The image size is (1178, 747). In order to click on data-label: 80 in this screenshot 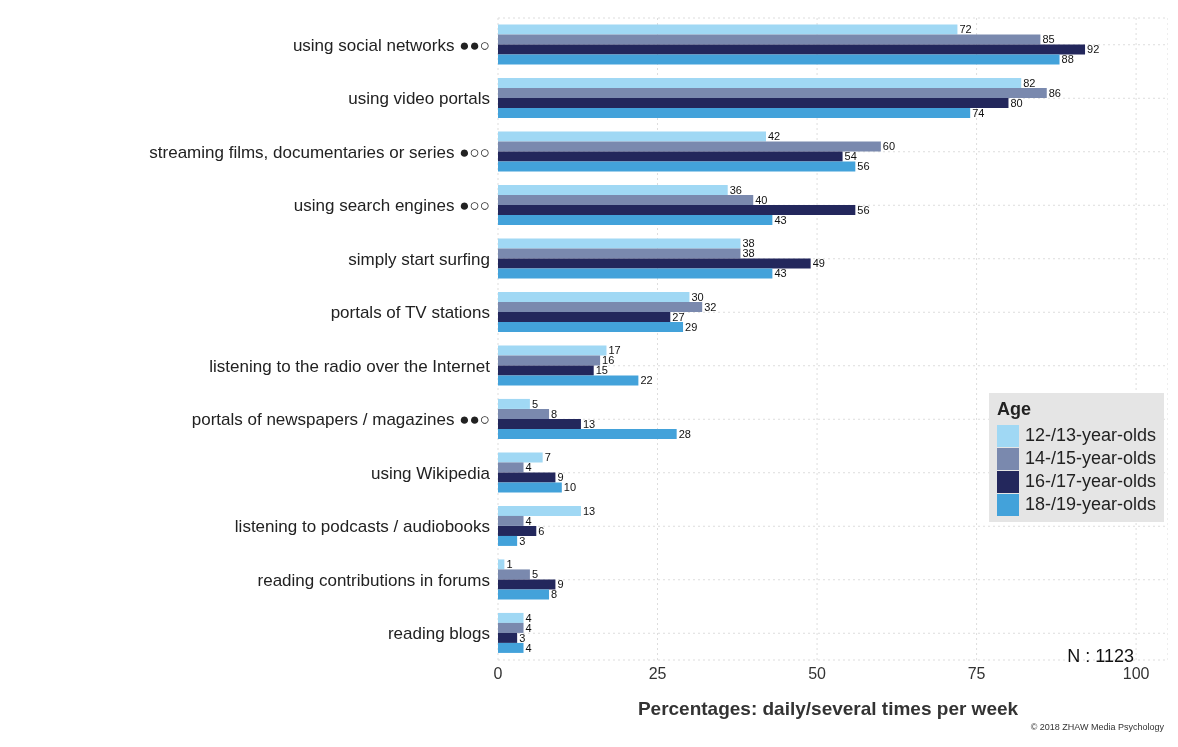, I will do `click(1016, 102)`.